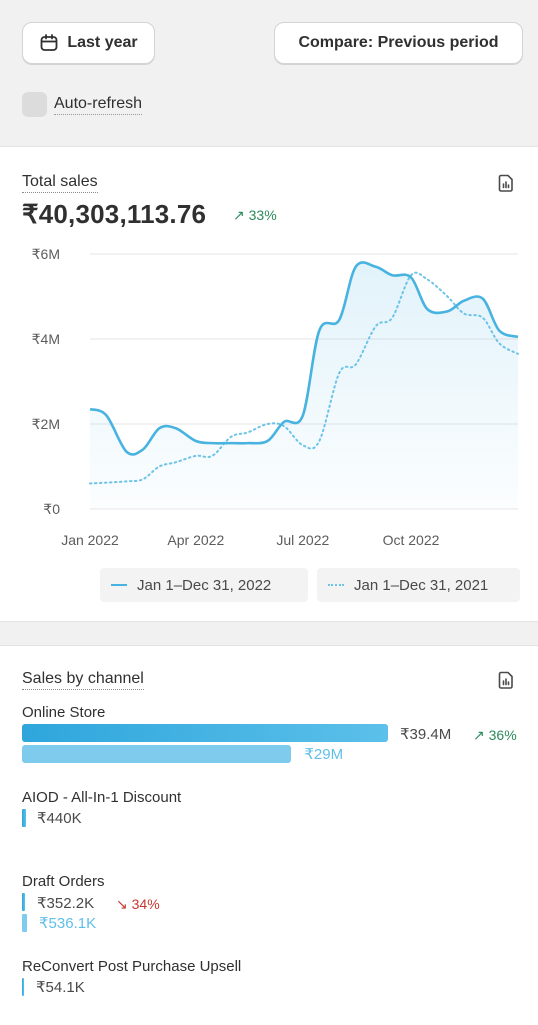 This screenshot has width=538, height=1025. What do you see at coordinates (83, 680) in the screenshot?
I see `sales-by-channel-title: Sales by channel` at bounding box center [83, 680].